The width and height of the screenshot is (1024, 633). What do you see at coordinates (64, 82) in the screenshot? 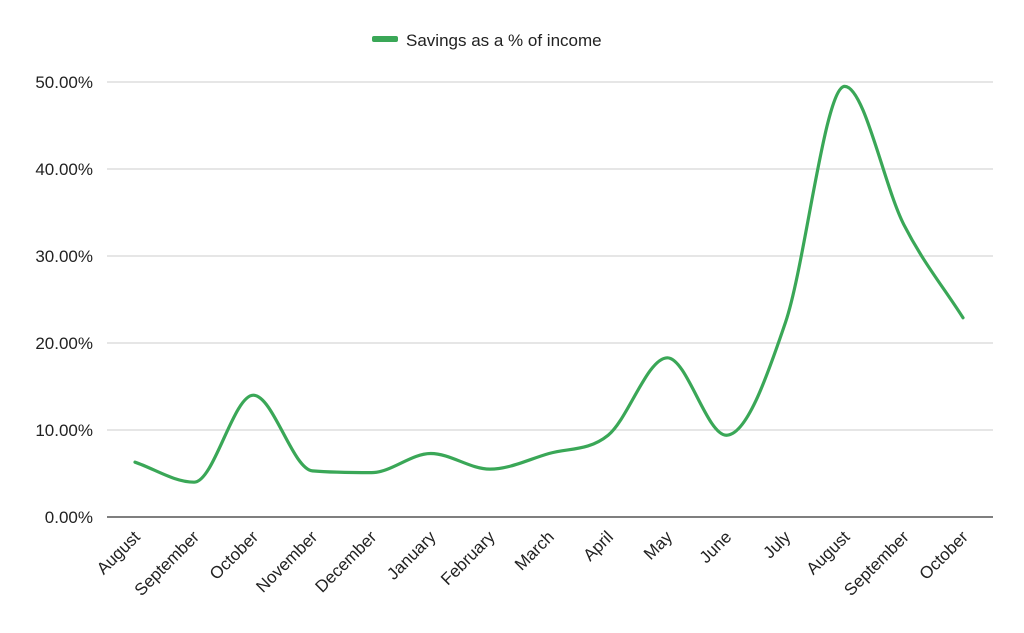
I see `y-tick-label: 50.00%` at bounding box center [64, 82].